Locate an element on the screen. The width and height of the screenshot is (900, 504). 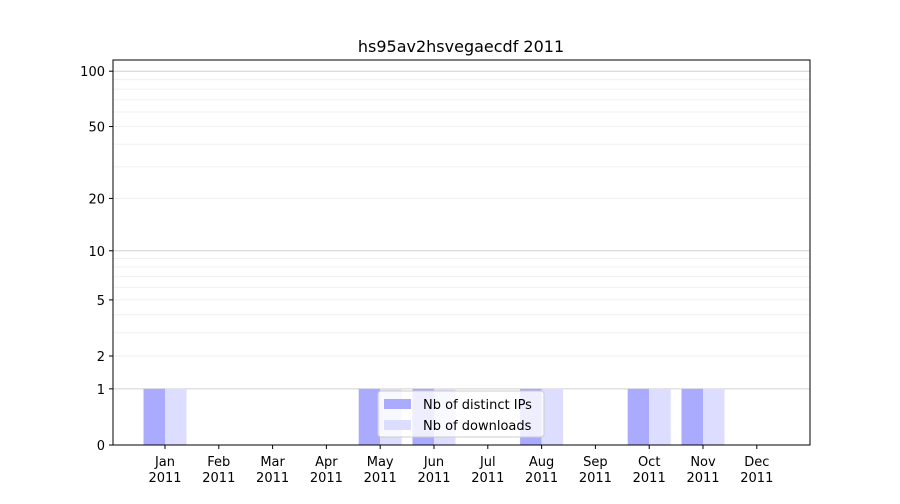
legend-label: Nb of downloads is located at coordinates (477, 426).